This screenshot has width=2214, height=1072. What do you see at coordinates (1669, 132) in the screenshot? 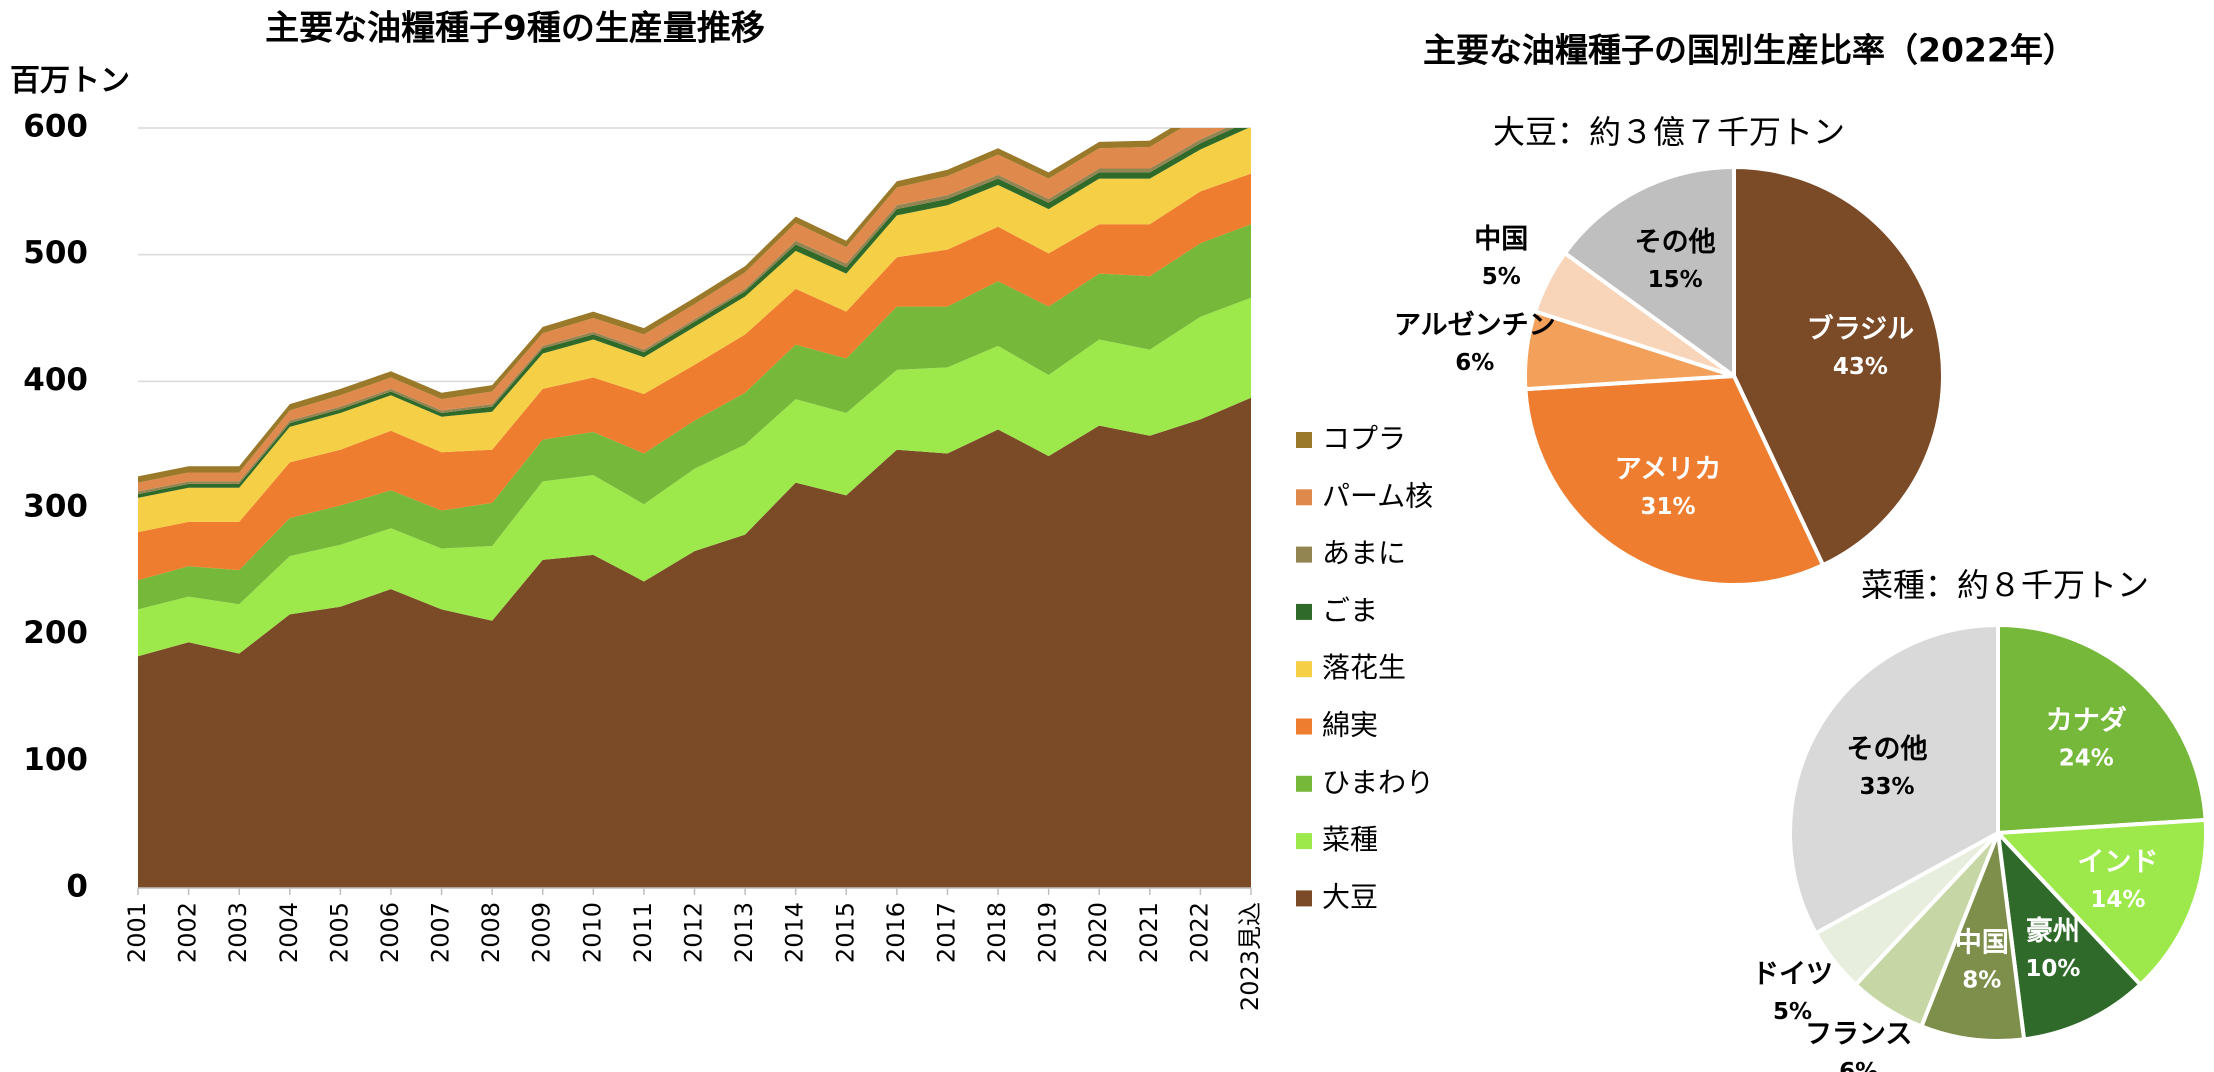
I see `pie-title: 大豆：約３億７千万トン` at bounding box center [1669, 132].